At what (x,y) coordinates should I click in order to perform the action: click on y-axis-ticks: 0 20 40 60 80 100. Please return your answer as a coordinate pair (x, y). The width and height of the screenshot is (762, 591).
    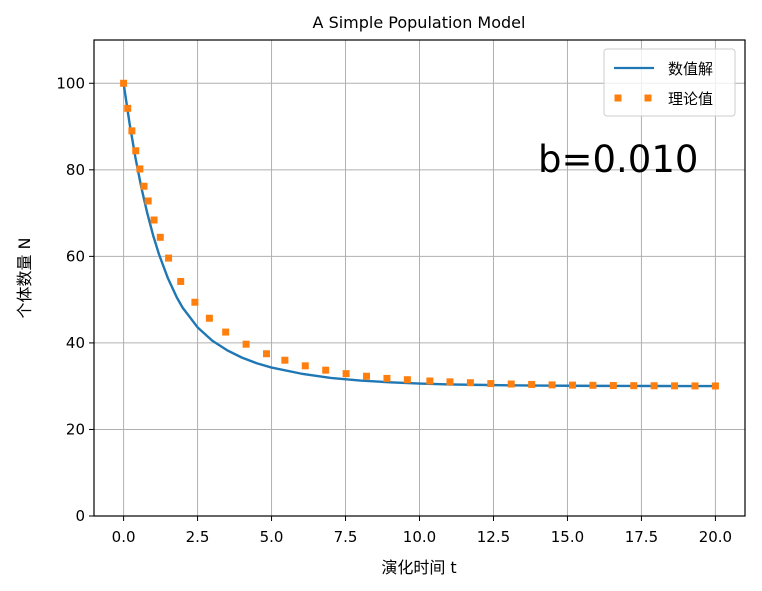
    Looking at the image, I should click on (75, 299).